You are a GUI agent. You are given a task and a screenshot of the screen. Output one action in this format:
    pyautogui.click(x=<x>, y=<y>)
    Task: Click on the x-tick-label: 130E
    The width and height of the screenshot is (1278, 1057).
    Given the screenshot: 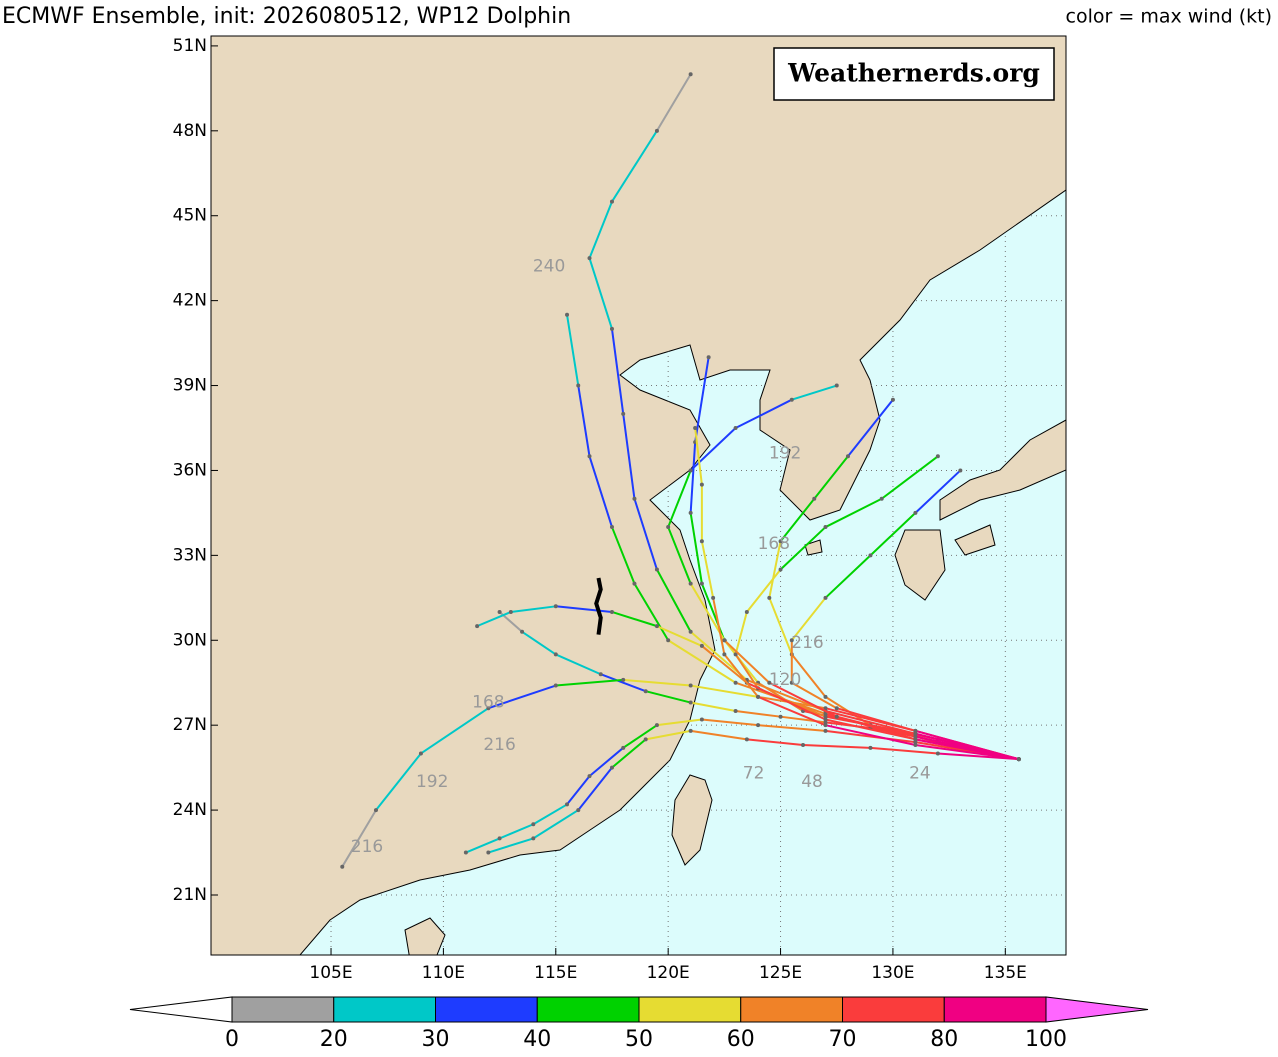 What is the action you would take?
    pyautogui.click(x=892, y=973)
    